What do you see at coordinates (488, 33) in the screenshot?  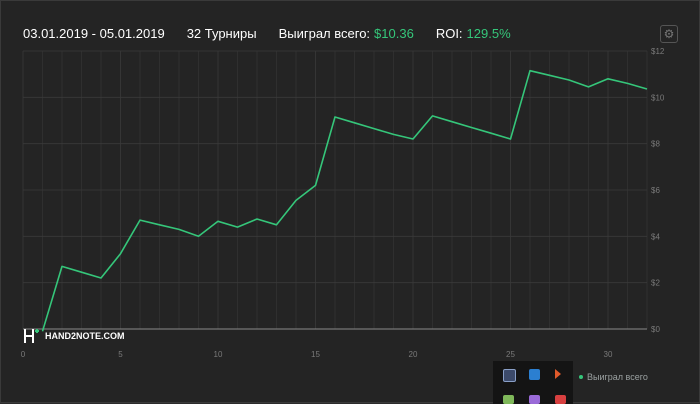 I see `roi-value: 129.5%` at bounding box center [488, 33].